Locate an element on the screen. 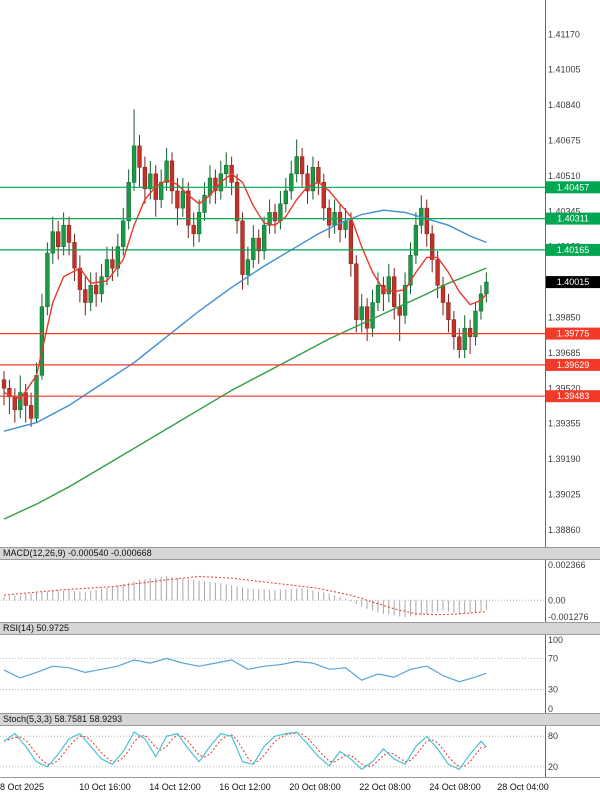  price-tick: 1.38860 is located at coordinates (564, 530).